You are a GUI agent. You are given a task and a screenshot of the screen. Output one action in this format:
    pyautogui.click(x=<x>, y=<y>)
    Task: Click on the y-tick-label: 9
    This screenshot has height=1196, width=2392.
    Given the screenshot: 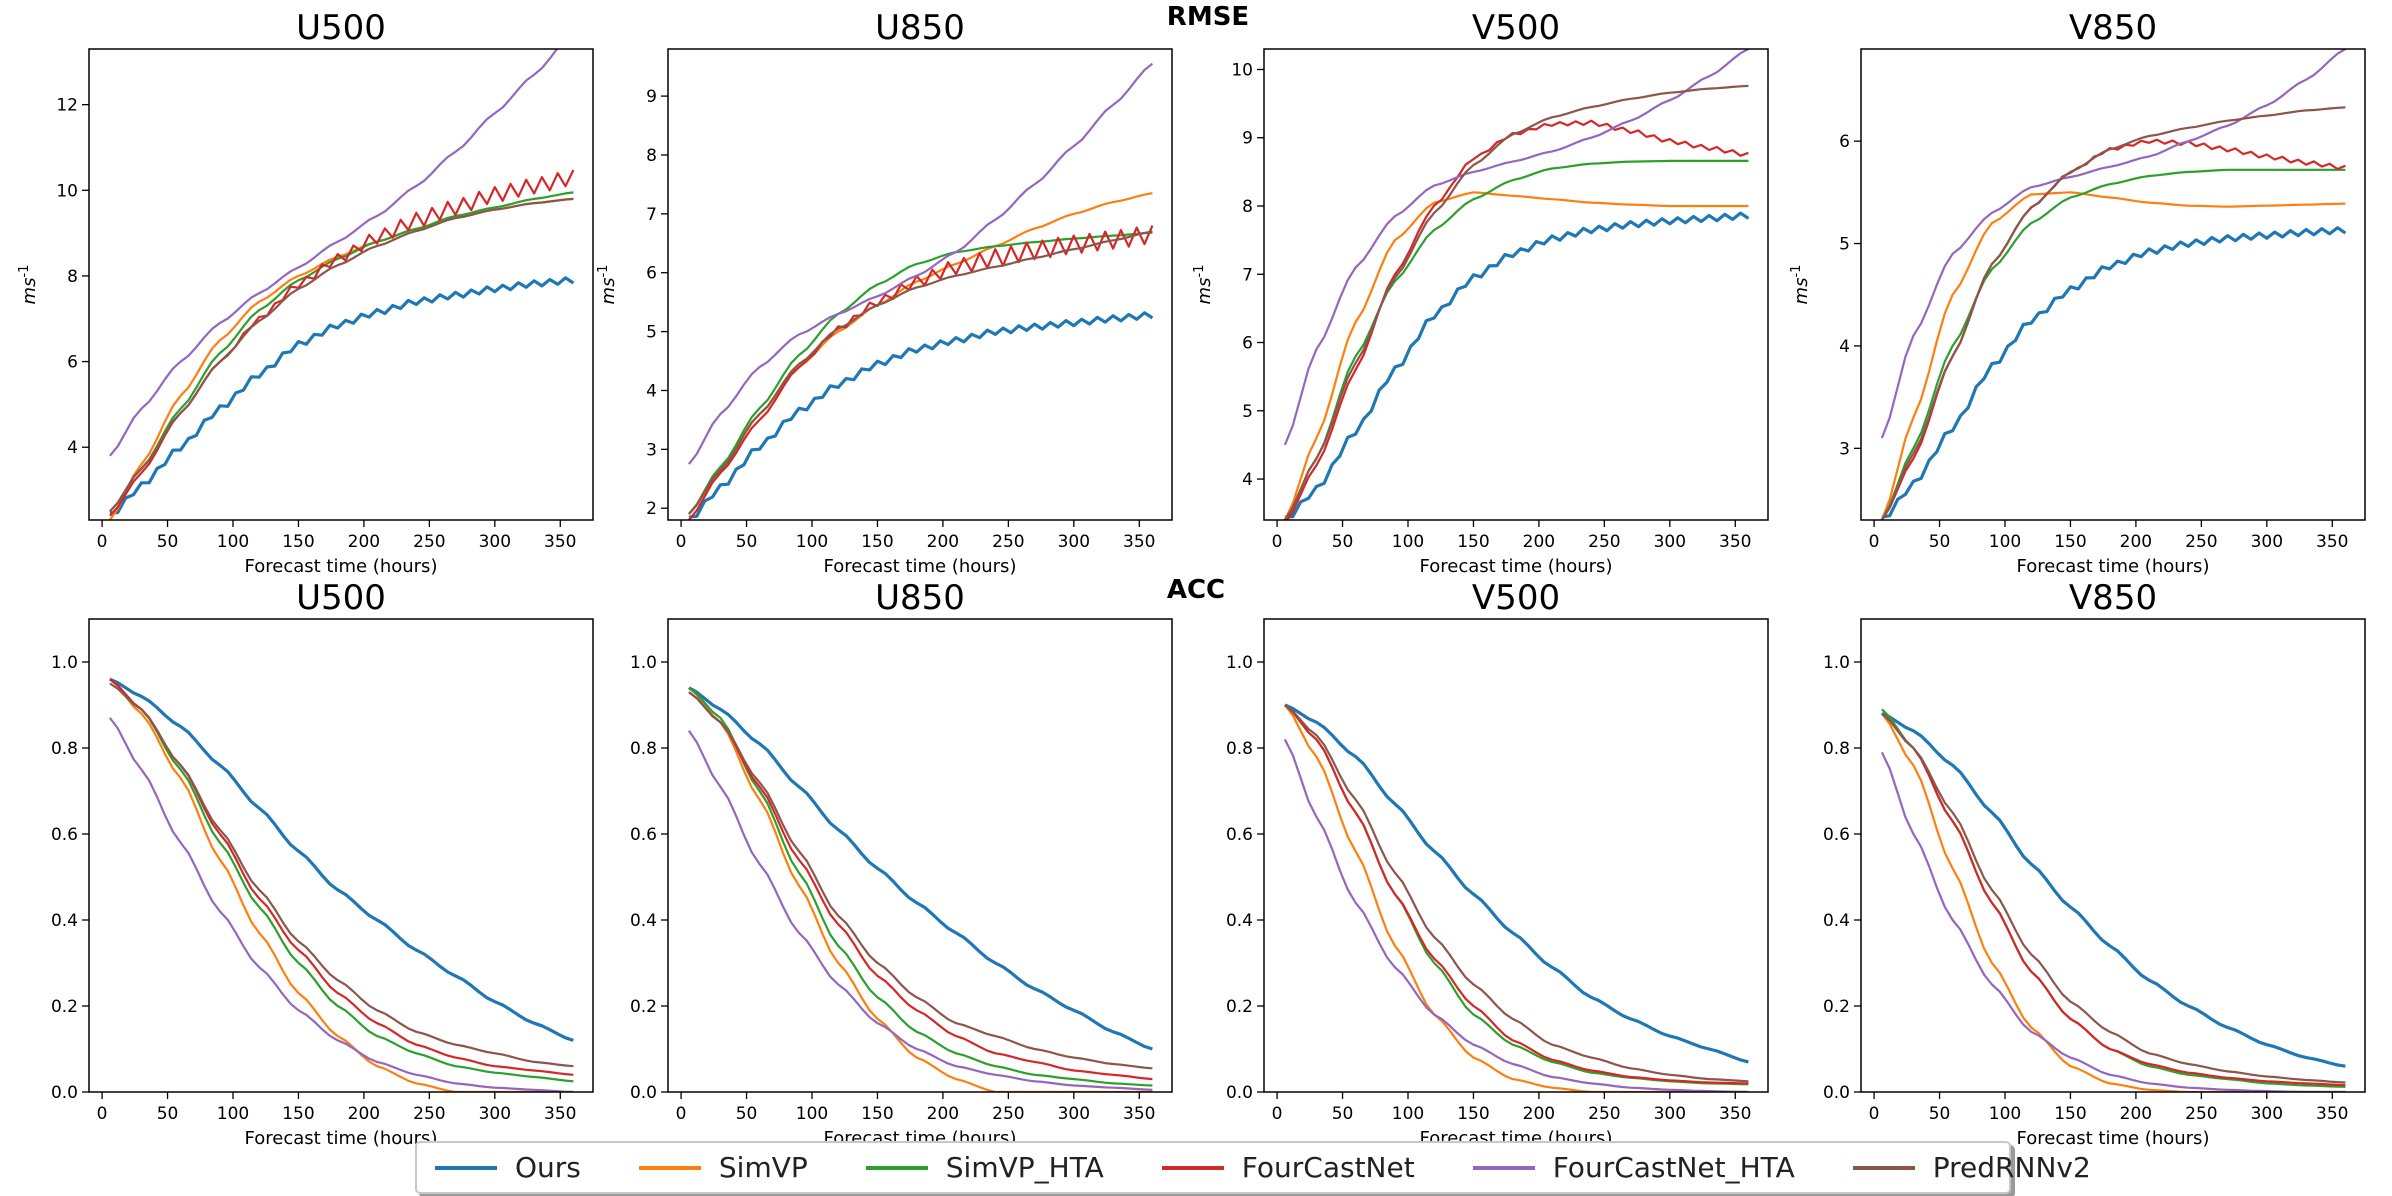 What is the action you would take?
    pyautogui.click(x=651, y=97)
    